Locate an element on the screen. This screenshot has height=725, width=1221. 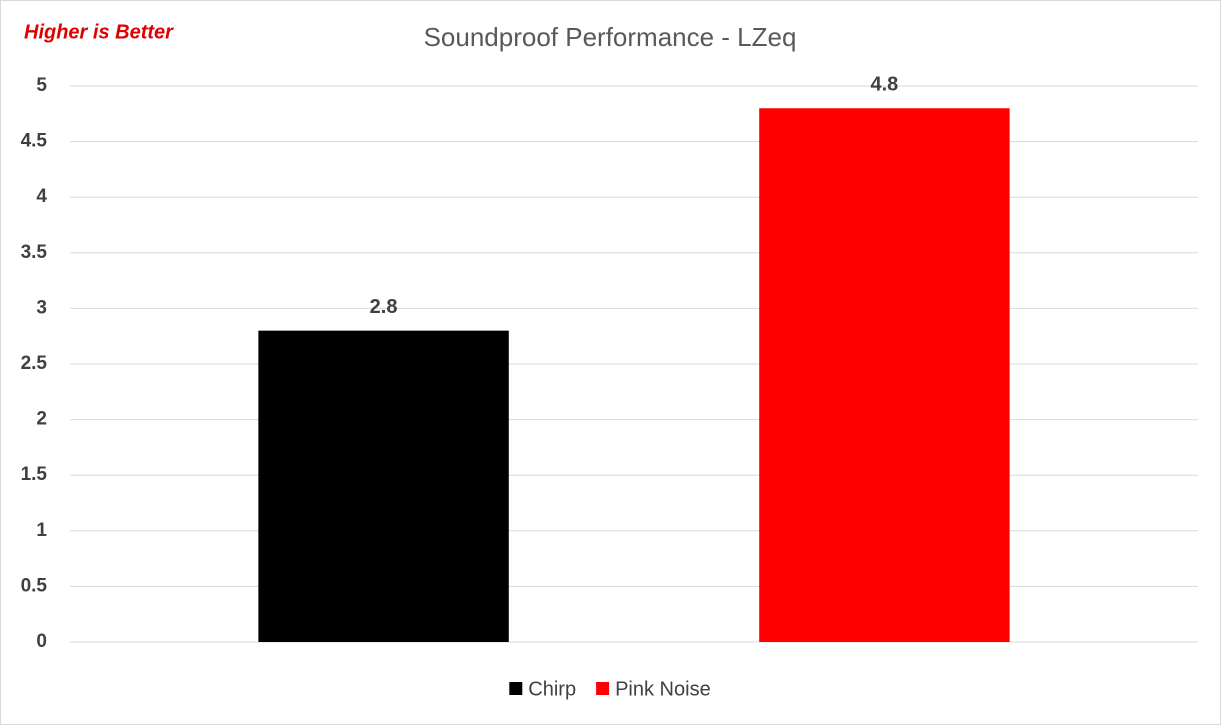
y-tick-label: 4 is located at coordinates (41, 196).